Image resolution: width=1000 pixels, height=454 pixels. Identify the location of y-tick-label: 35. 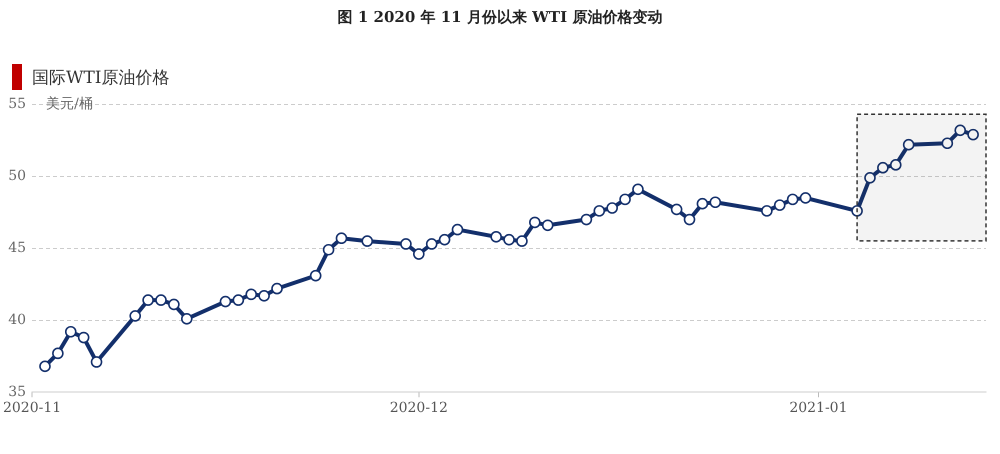
(17, 392).